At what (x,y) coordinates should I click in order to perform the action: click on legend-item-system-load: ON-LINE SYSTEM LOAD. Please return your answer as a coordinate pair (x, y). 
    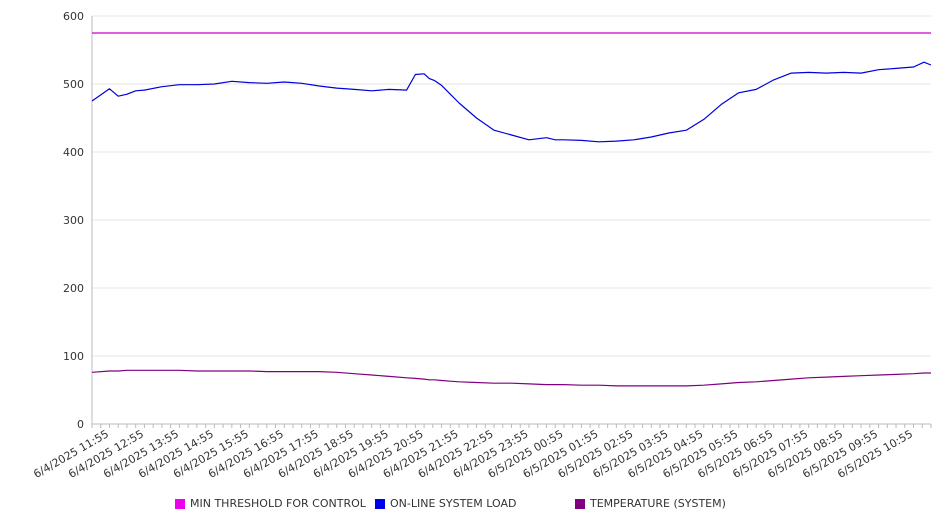
    Looking at the image, I should click on (445, 503).